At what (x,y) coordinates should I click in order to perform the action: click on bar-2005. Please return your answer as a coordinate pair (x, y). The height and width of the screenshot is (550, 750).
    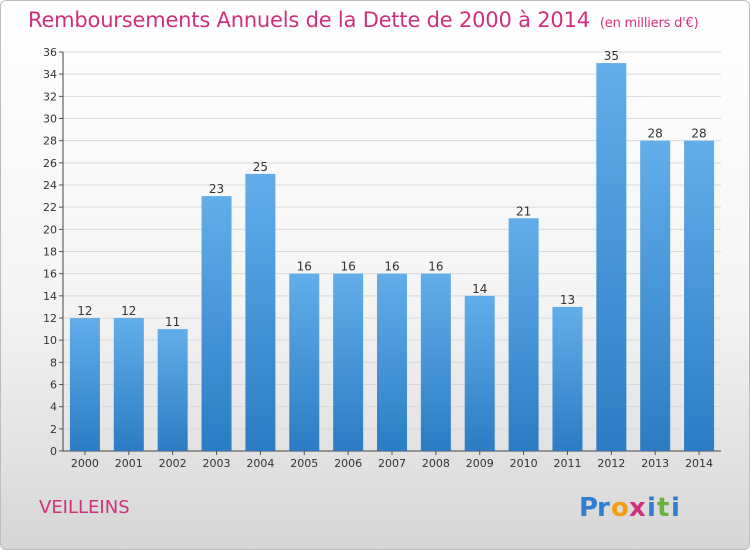
    Looking at the image, I should click on (304, 362).